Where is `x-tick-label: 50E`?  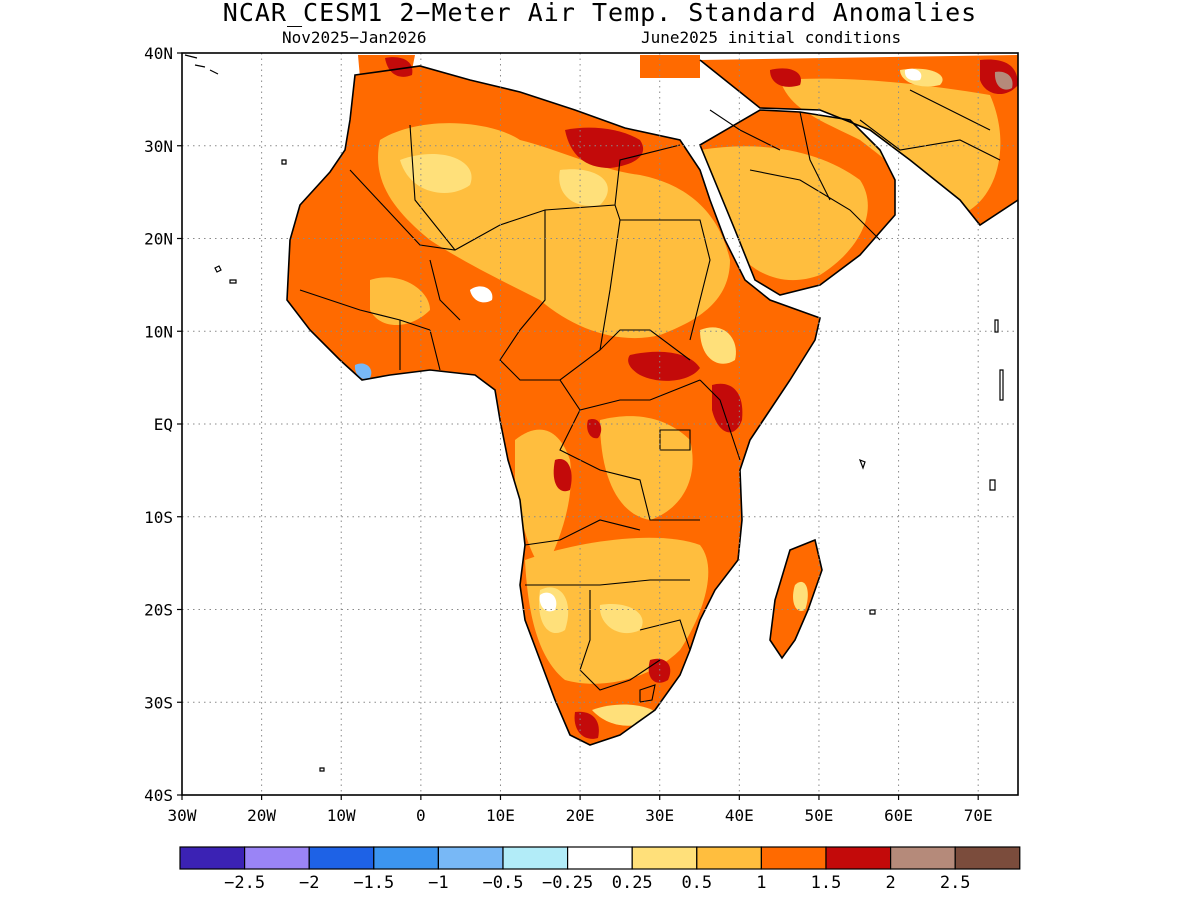
x-tick-label: 50E is located at coordinates (818, 815).